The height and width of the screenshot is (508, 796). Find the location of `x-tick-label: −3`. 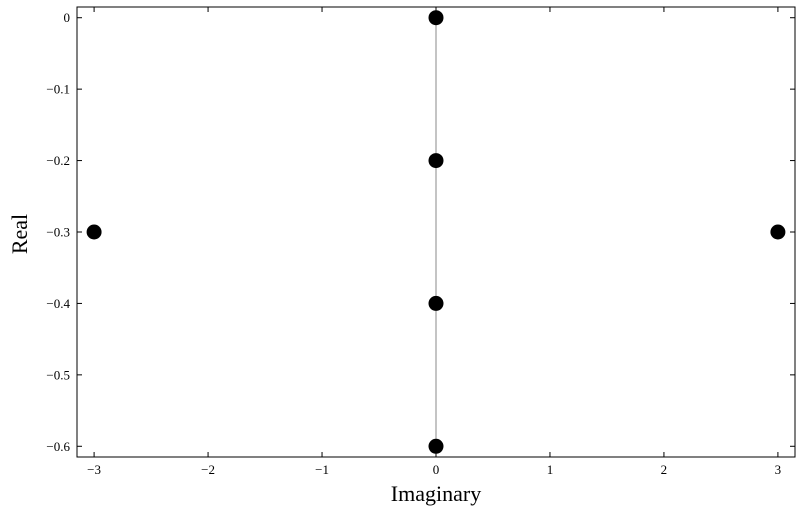

x-tick-label: −3 is located at coordinates (94, 469).